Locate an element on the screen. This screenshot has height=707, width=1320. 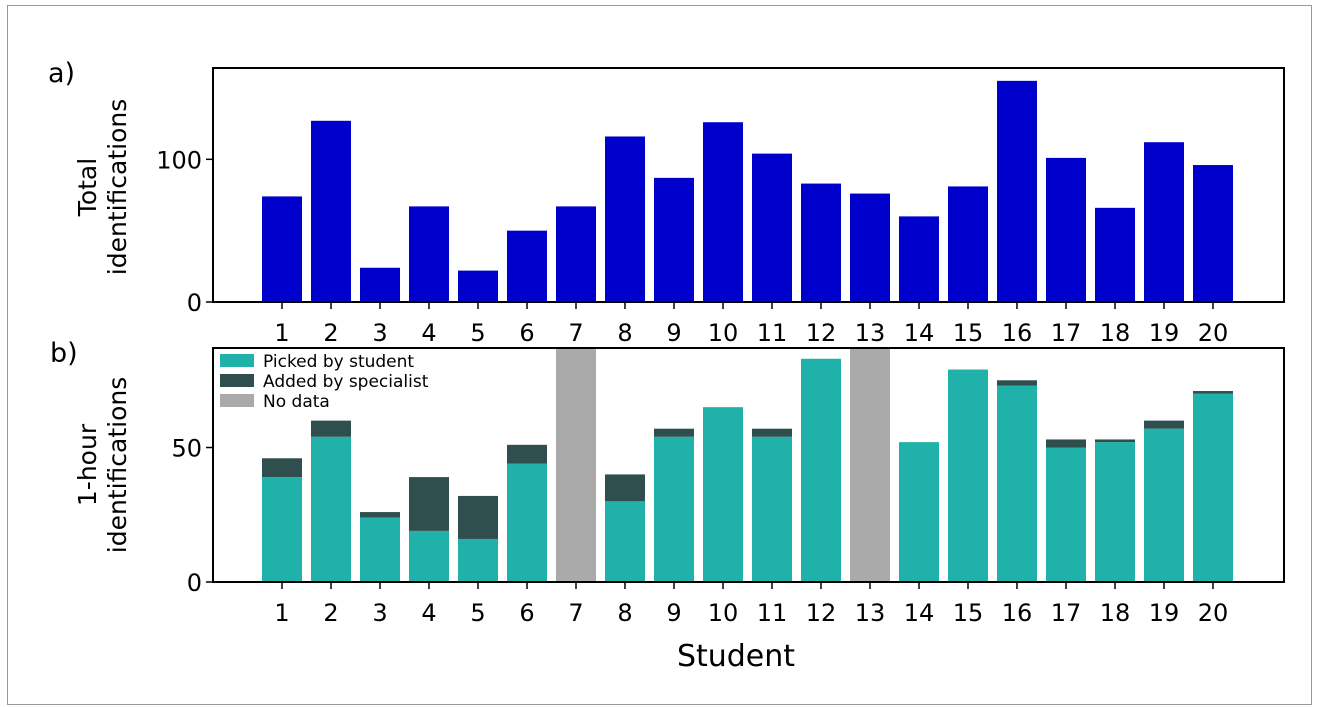
panel-a-xtick-label-11: 11 is located at coordinates (772, 333).